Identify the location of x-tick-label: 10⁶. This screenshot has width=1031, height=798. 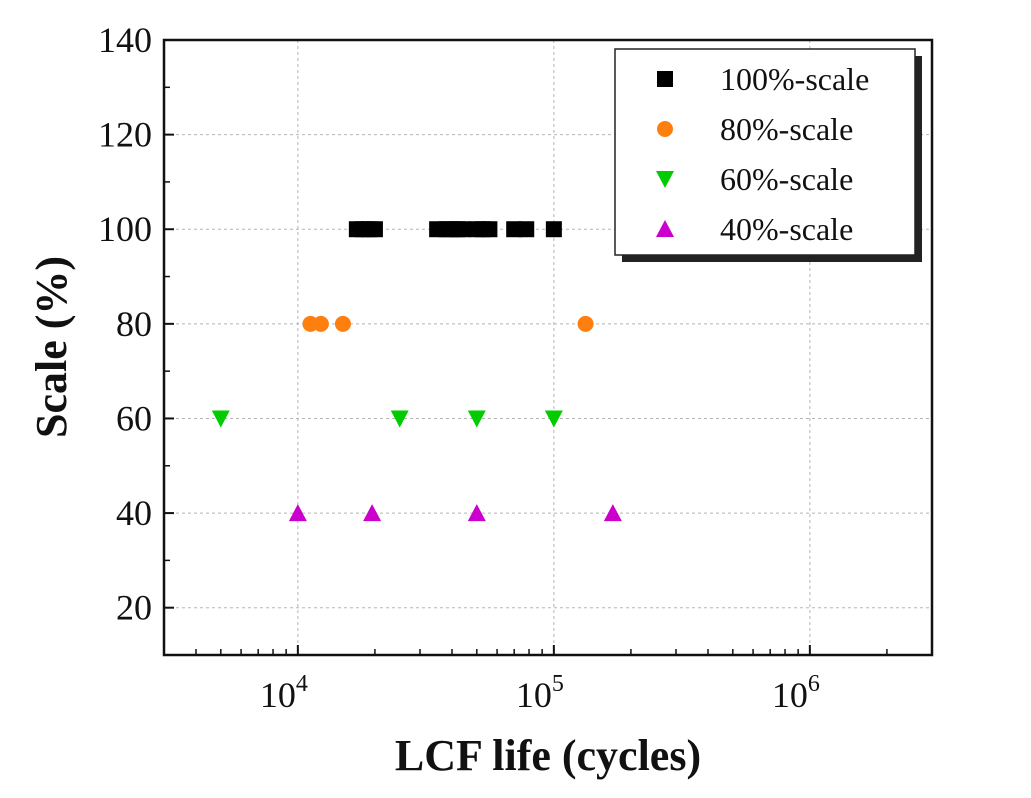
(796, 693).